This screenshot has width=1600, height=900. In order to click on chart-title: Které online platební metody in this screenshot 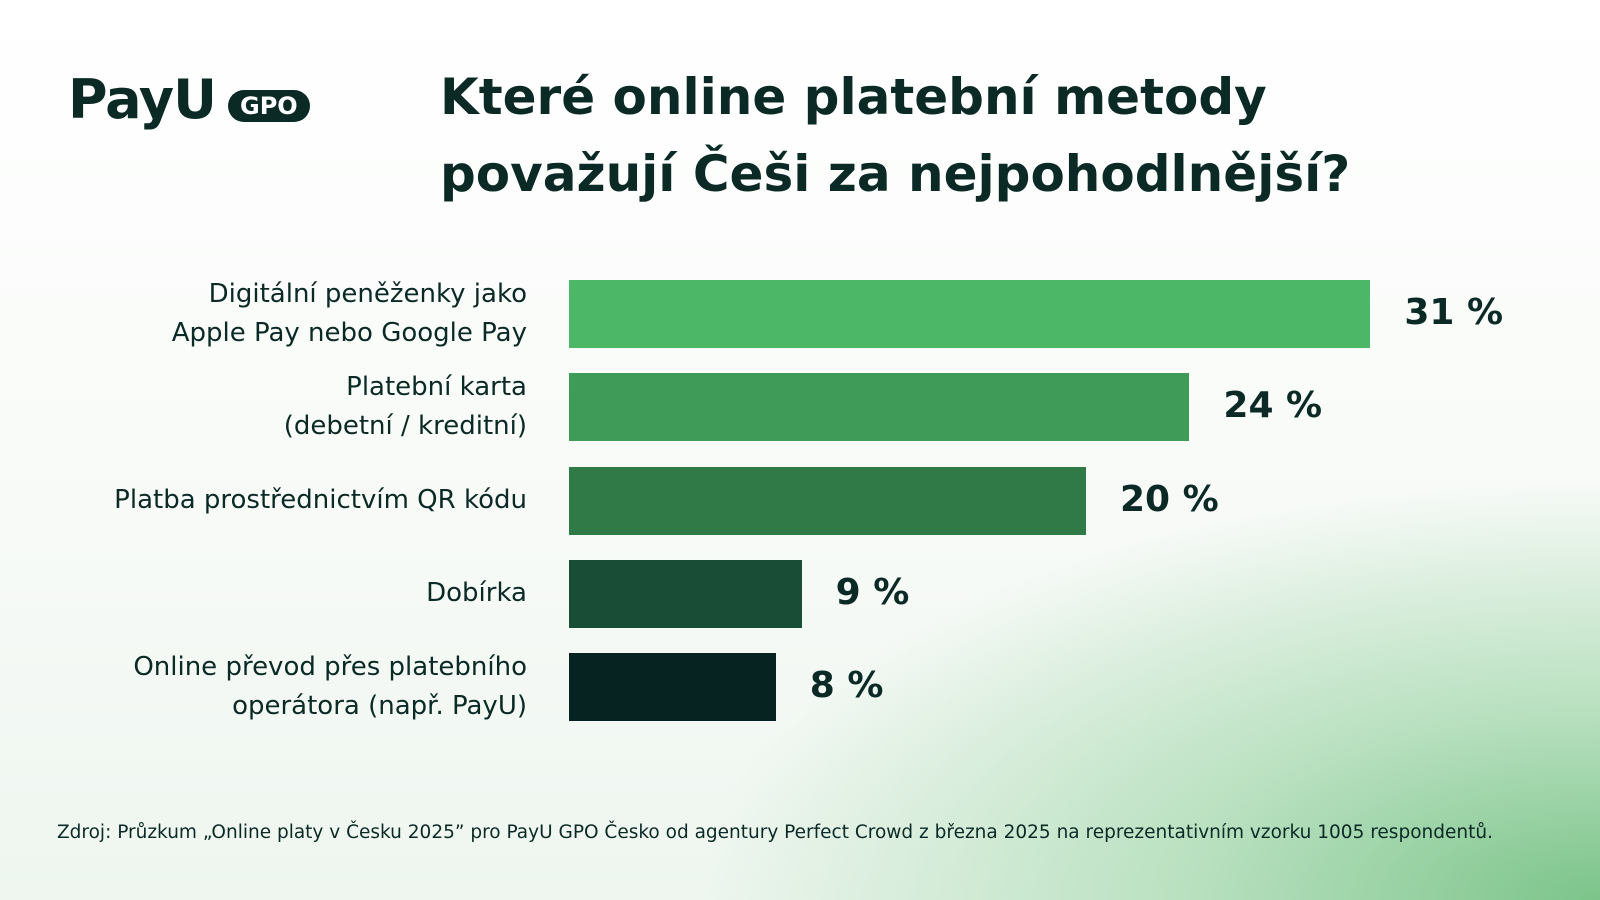, I will do `click(853, 97)`.